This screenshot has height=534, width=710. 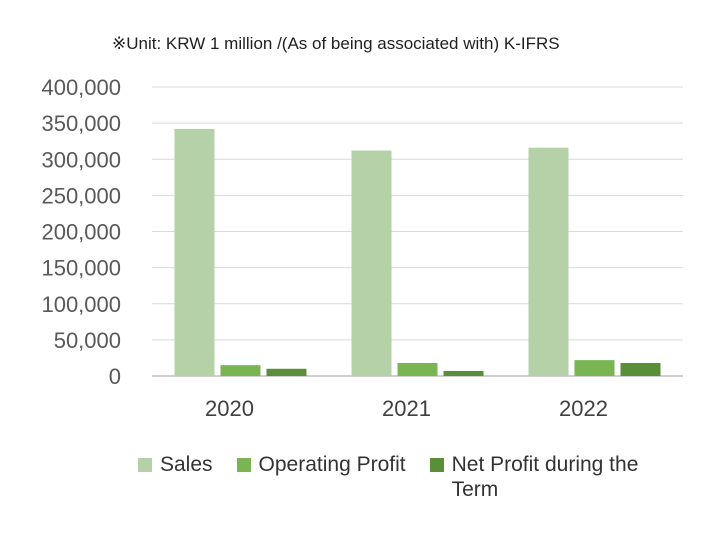 What do you see at coordinates (463, 373) in the screenshot?
I see `bar-net-profit-during-the-term-2021` at bounding box center [463, 373].